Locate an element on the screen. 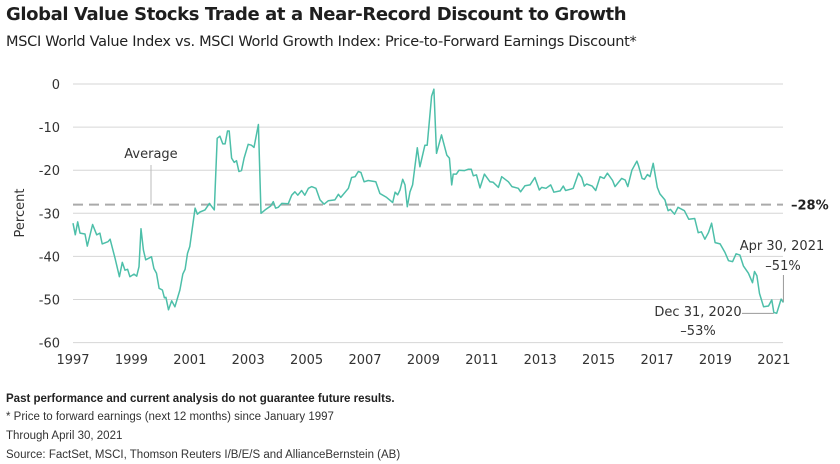  x-tick-label: 2001 is located at coordinates (189, 360).